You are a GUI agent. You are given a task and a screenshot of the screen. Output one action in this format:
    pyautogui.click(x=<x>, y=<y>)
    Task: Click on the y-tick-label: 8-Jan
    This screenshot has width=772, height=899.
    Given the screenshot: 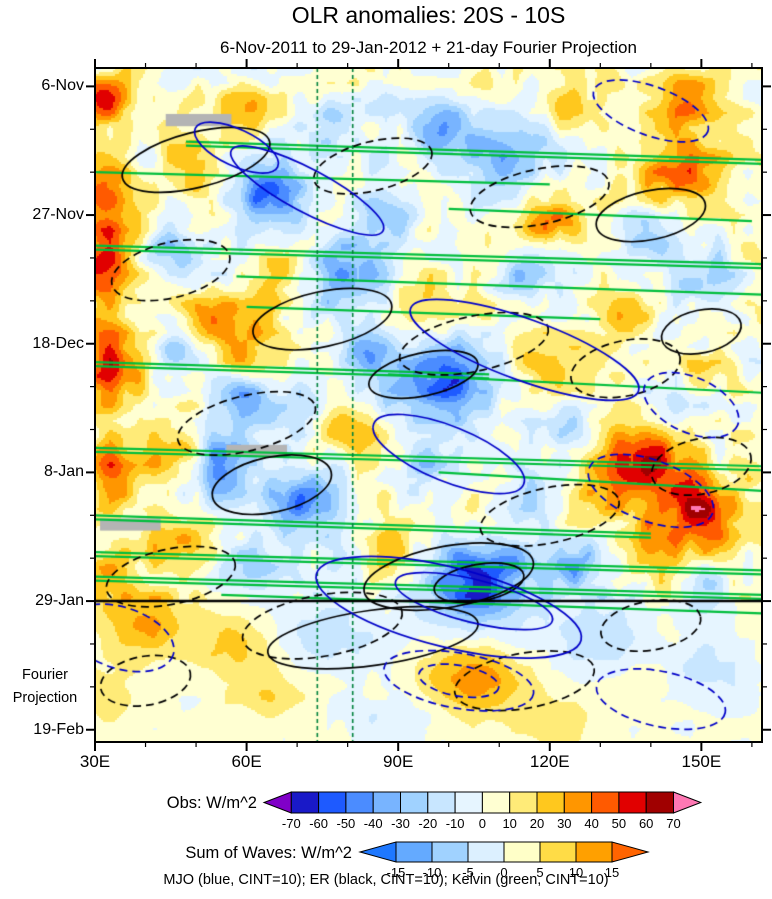 What is the action you would take?
    pyautogui.click(x=63, y=472)
    